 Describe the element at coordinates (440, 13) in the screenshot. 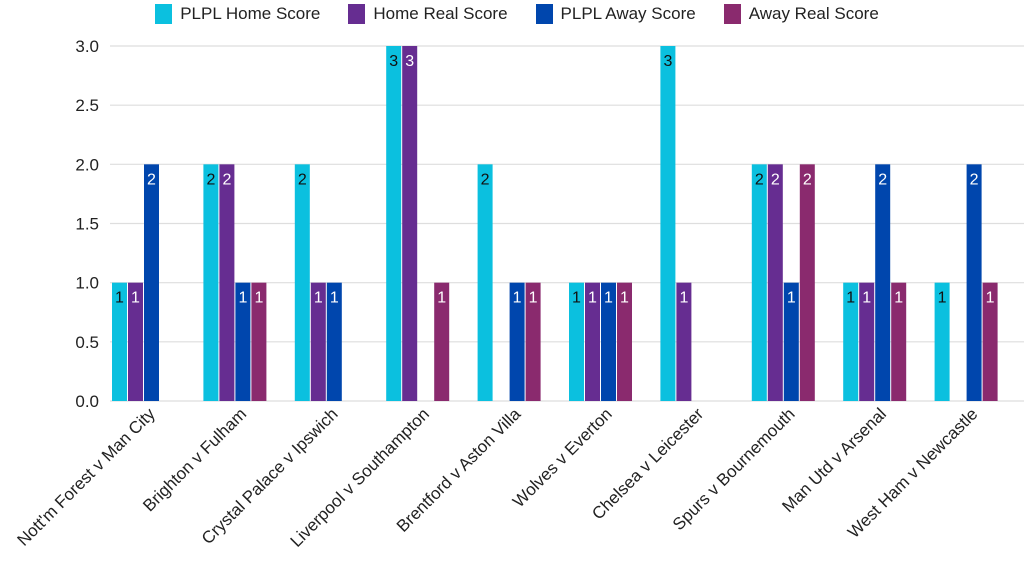

I see `legend-label: Home Real Score` at that location.